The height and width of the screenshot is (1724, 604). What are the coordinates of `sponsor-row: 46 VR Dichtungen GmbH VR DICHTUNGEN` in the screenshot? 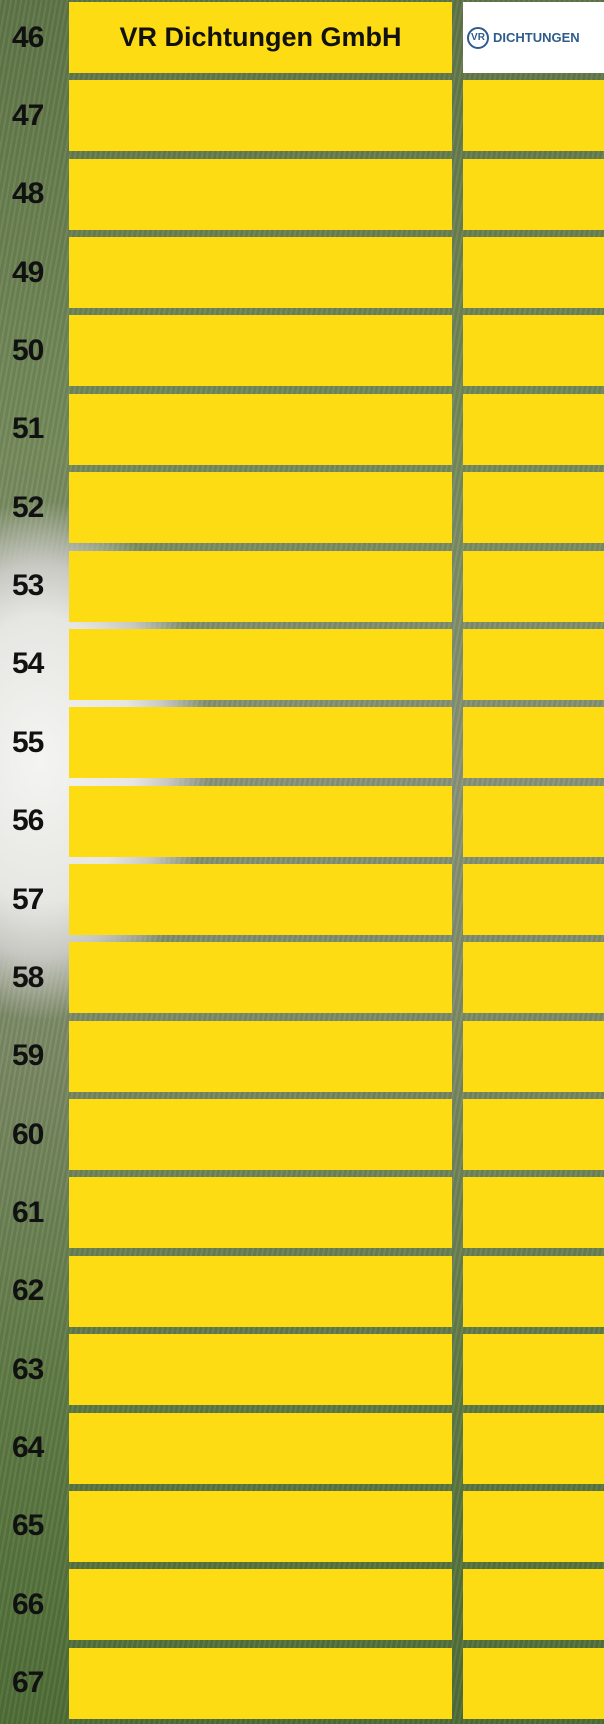 It's located at (302, 37).